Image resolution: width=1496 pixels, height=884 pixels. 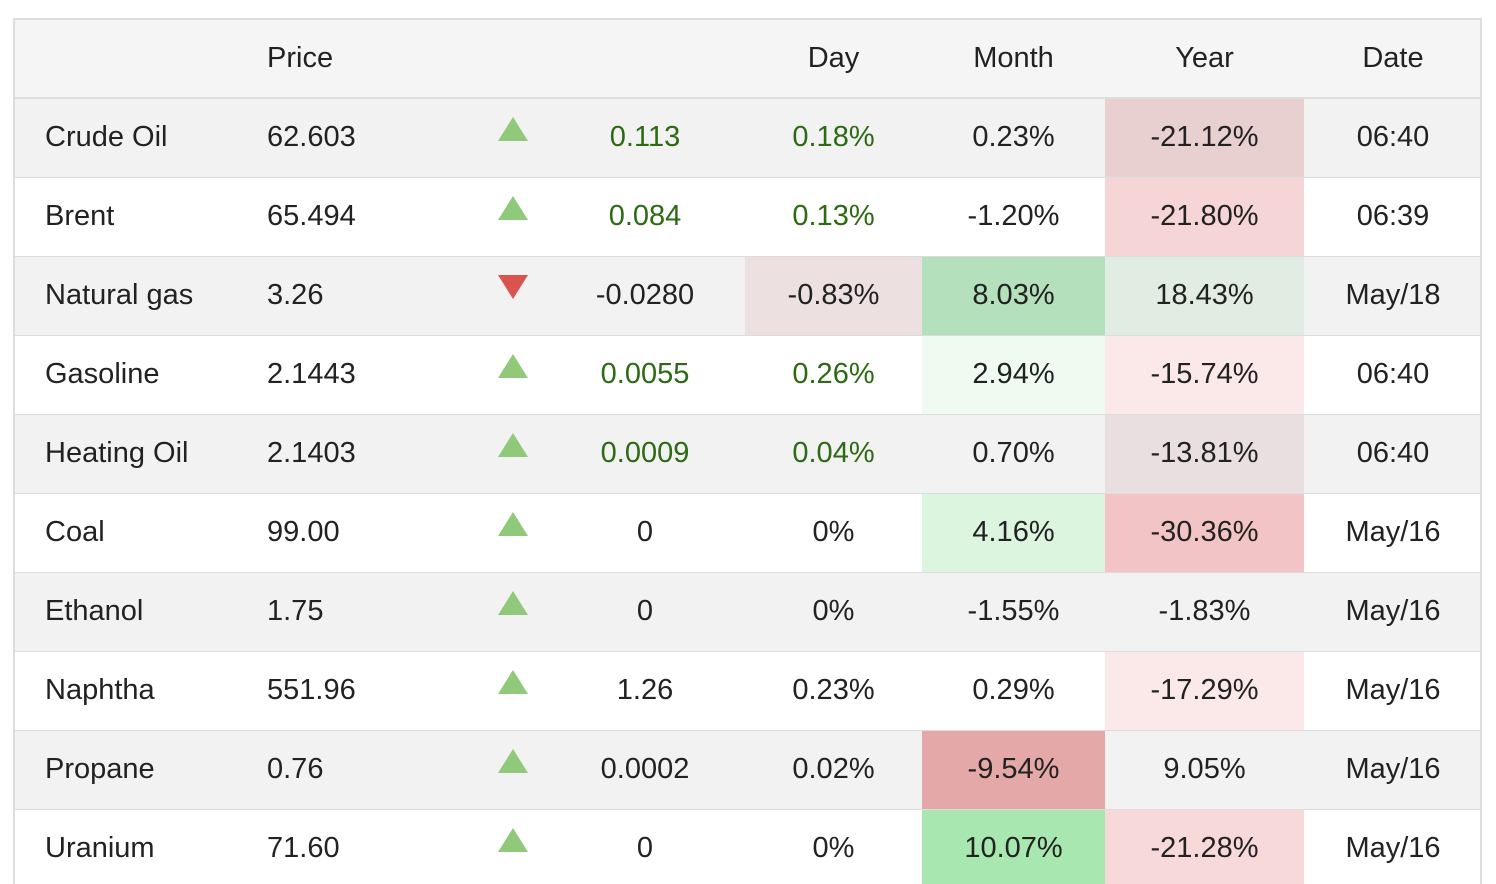 What do you see at coordinates (833, 690) in the screenshot?
I see `day-change-cell: 0.23%` at bounding box center [833, 690].